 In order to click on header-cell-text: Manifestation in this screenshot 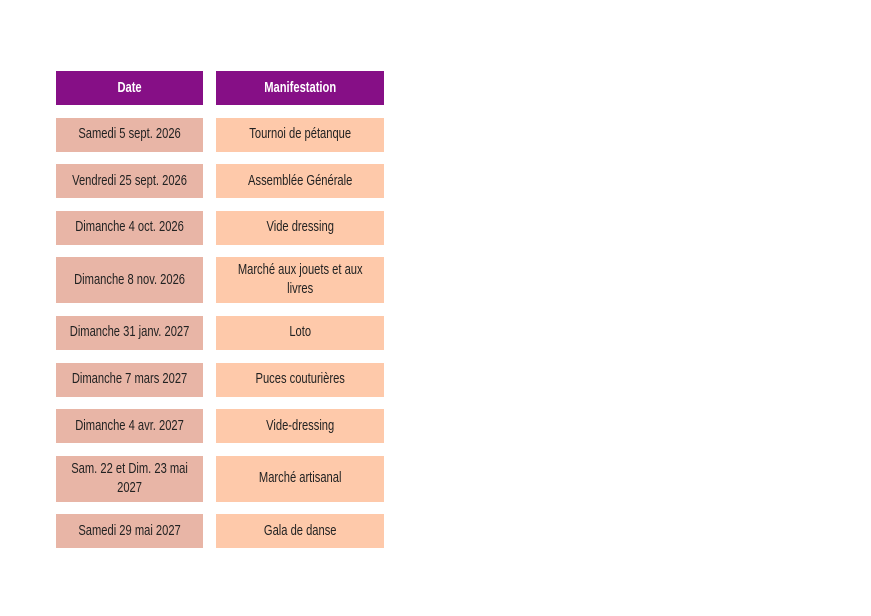, I will do `click(300, 87)`.